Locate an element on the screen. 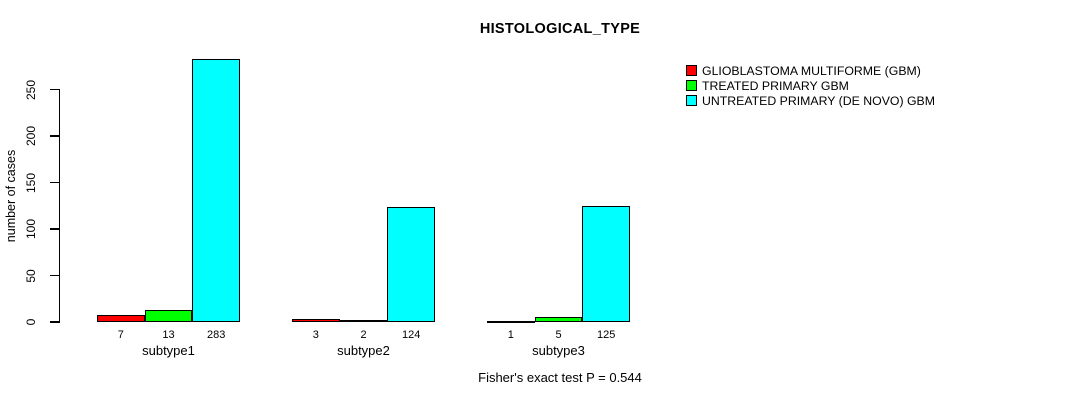  chart-title: HISTOLOGICAL_TYPE is located at coordinates (560, 29).